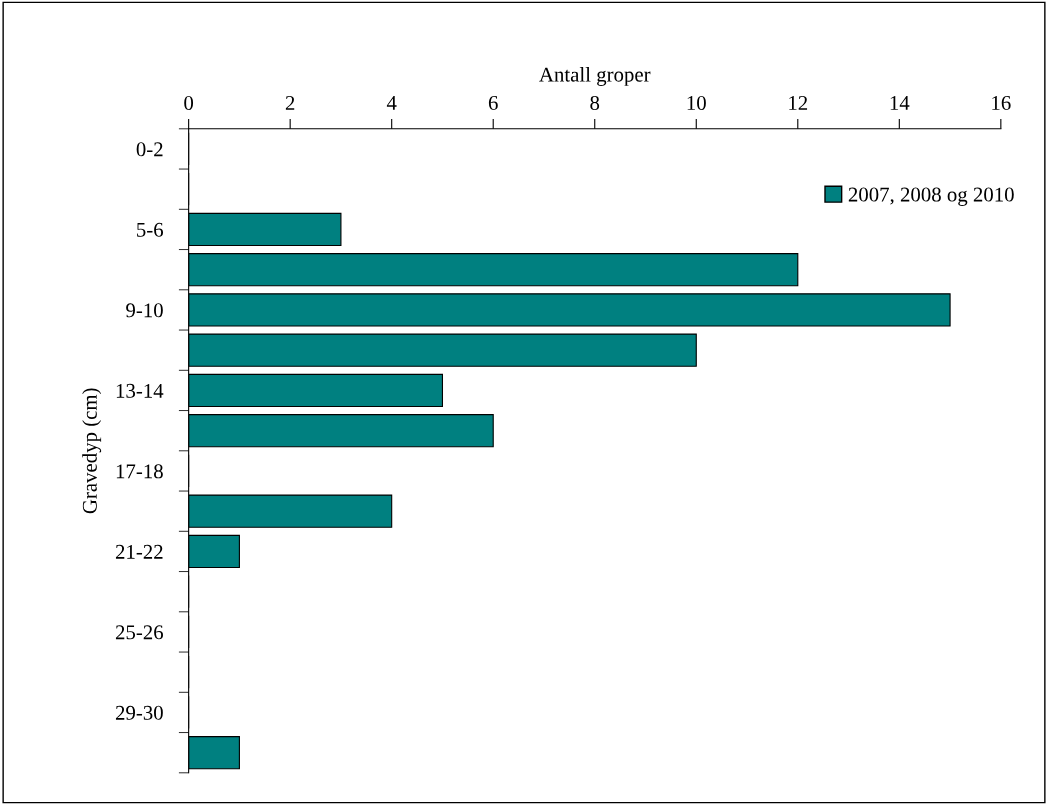 This screenshot has width=1048, height=805. I want to click on x-tick-label: 6, so click(493, 102).